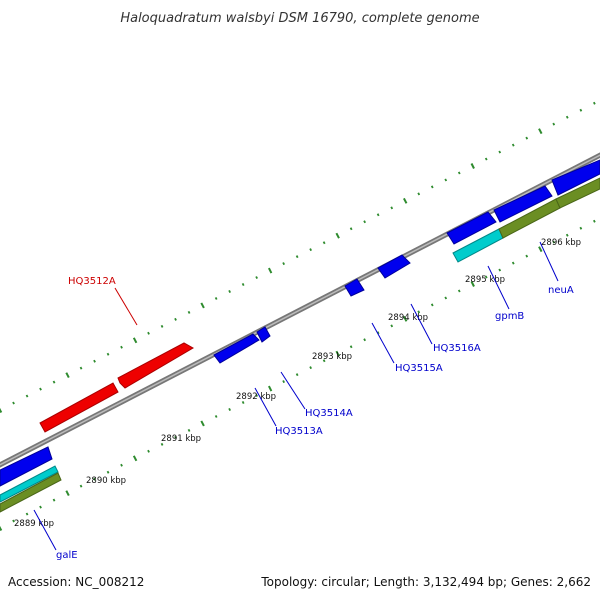 This screenshot has width=600, height=600. I want to click on gene-label-gale: galE, so click(67, 555).